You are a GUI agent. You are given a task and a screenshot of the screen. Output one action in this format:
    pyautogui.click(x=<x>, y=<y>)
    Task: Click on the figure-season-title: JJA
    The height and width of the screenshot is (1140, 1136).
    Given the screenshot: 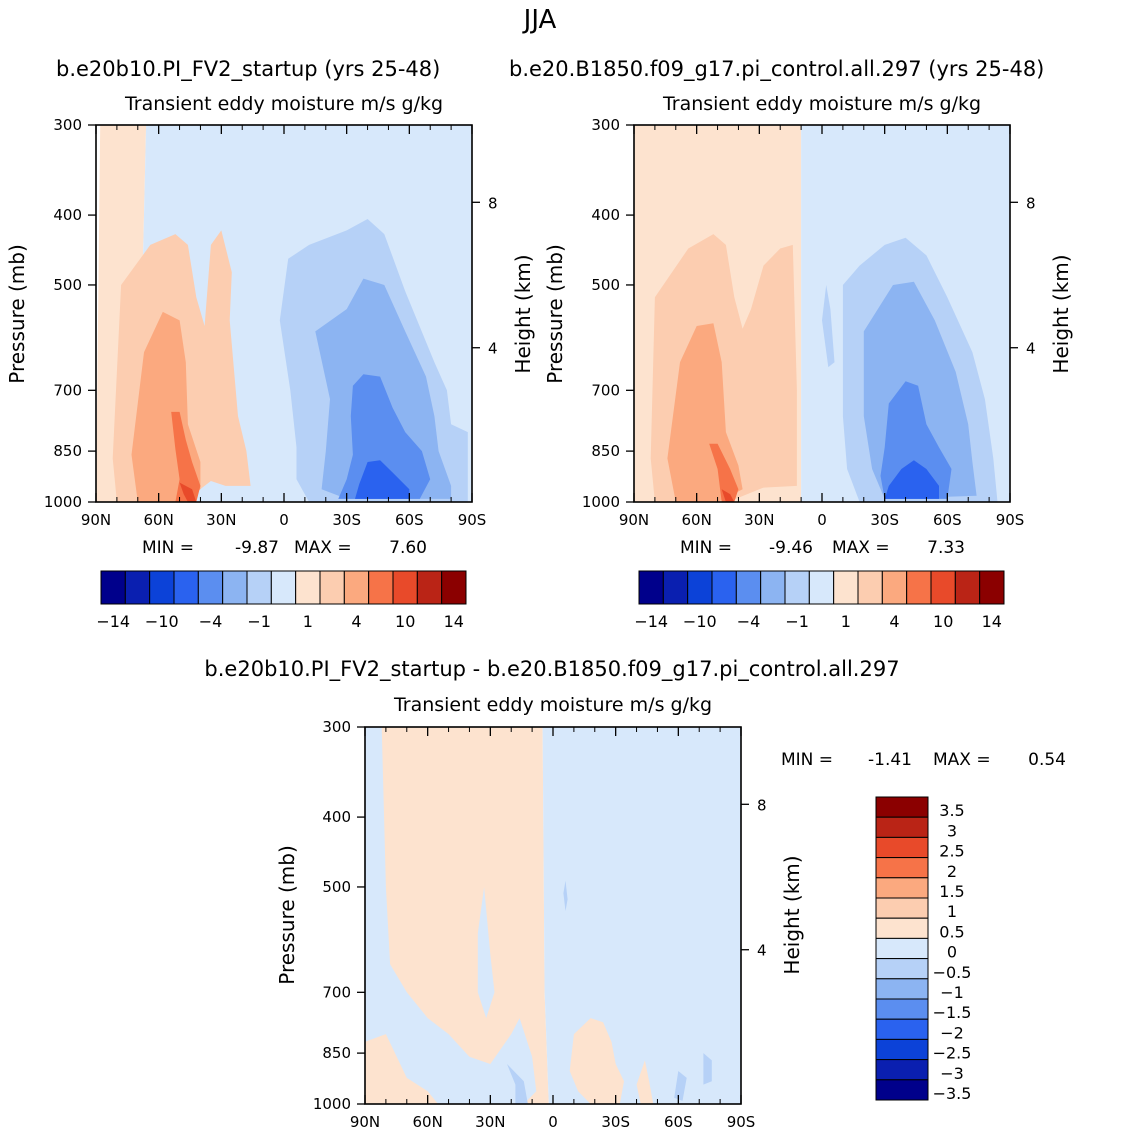 What is the action you would take?
    pyautogui.click(x=539, y=20)
    